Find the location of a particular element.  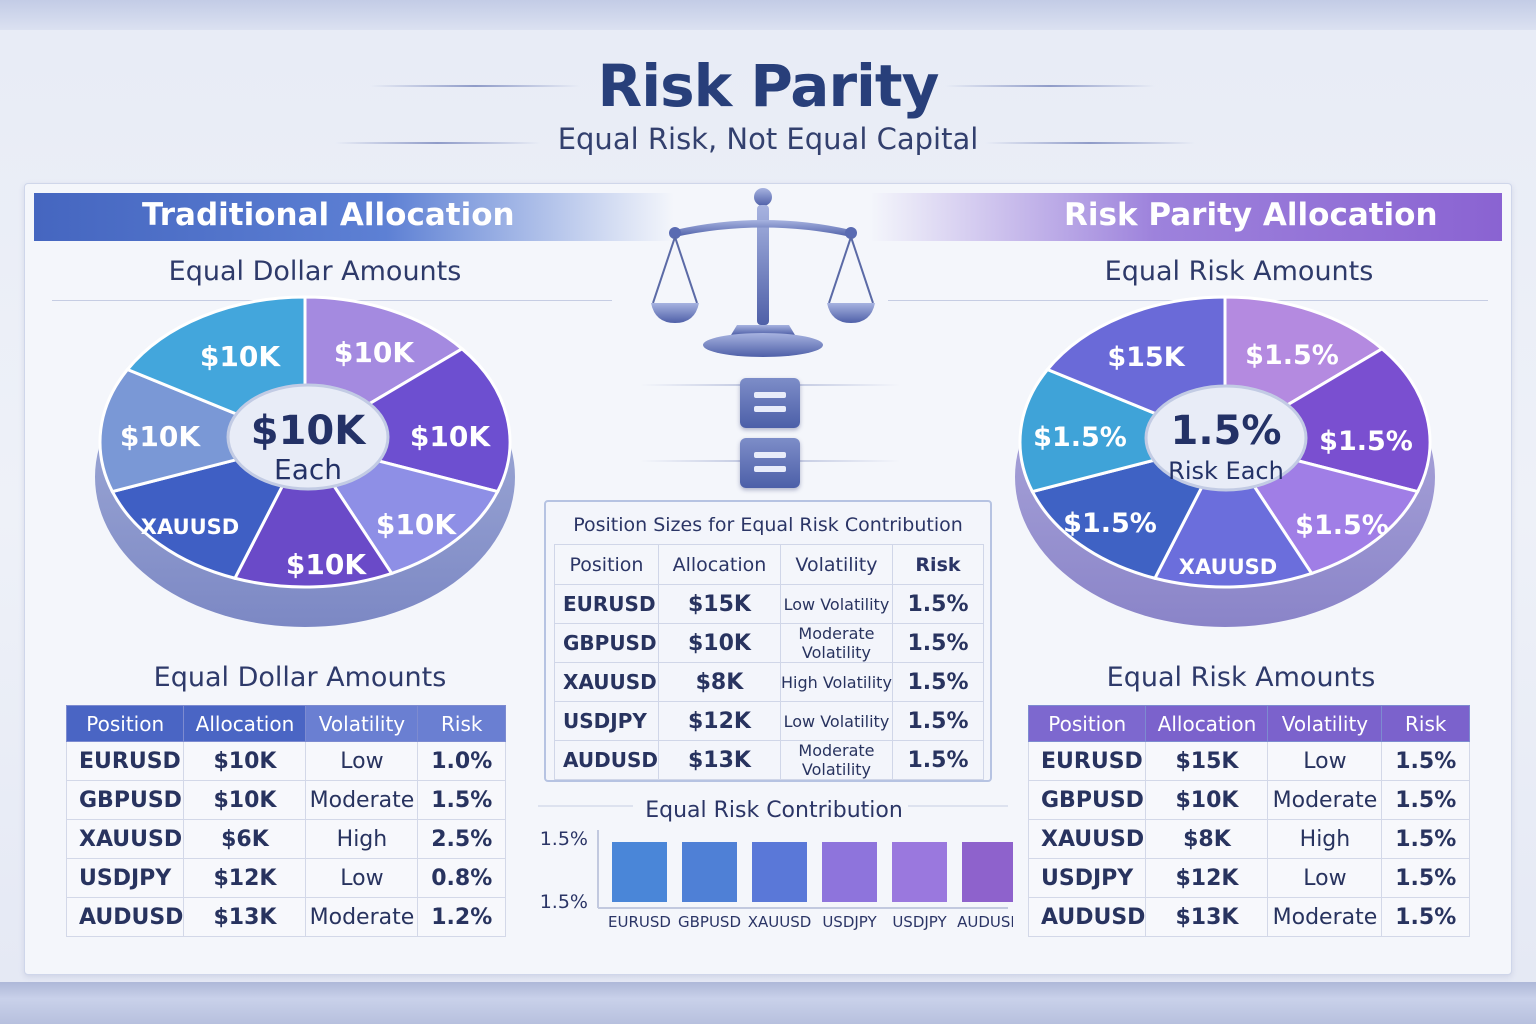

cell-risk: 2.5% is located at coordinates (461, 839).